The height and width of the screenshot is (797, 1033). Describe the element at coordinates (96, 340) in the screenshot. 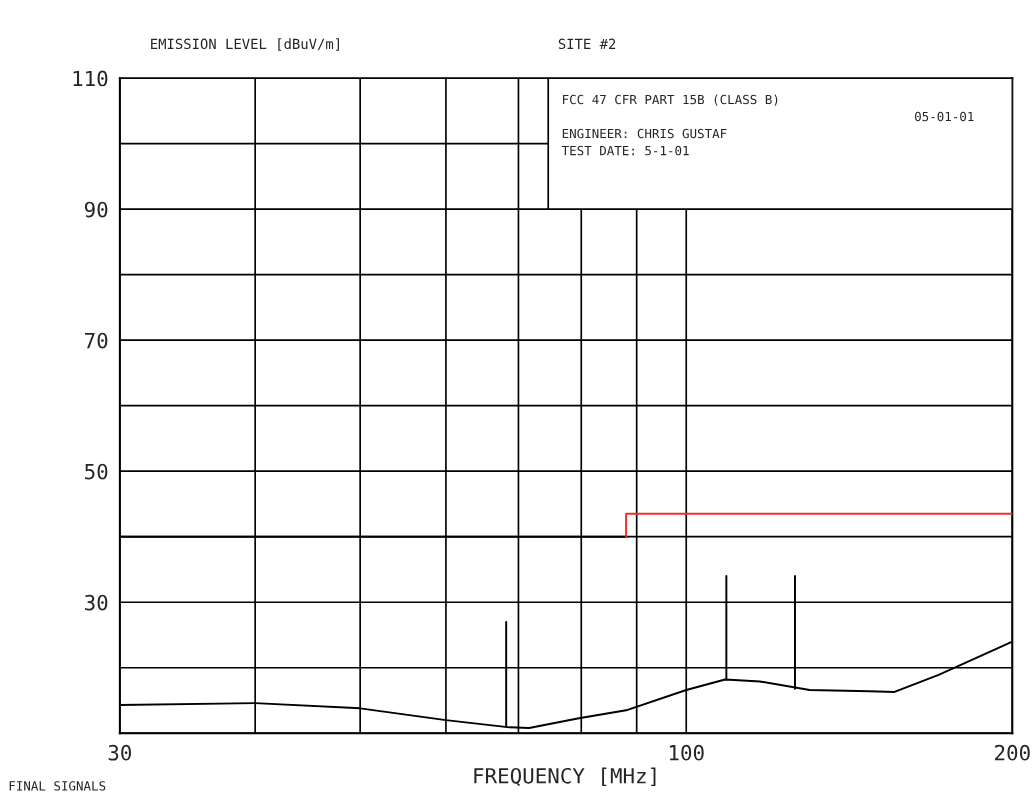

I see `y-tick-label: 70` at that location.